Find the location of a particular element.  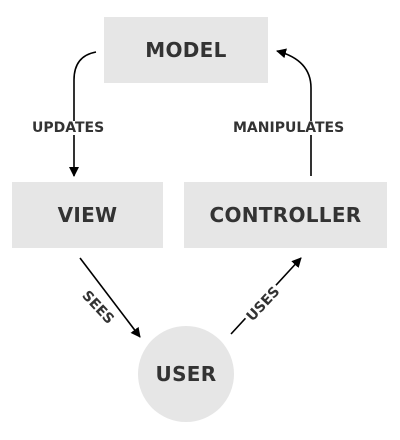

user-node: USER is located at coordinates (186, 374).